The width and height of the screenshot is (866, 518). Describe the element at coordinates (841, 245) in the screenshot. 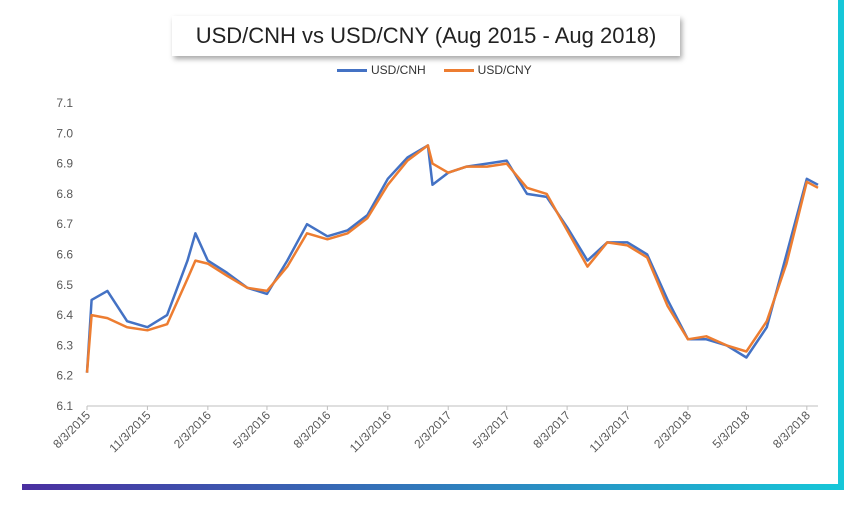

I see `accent-bar-right` at that location.